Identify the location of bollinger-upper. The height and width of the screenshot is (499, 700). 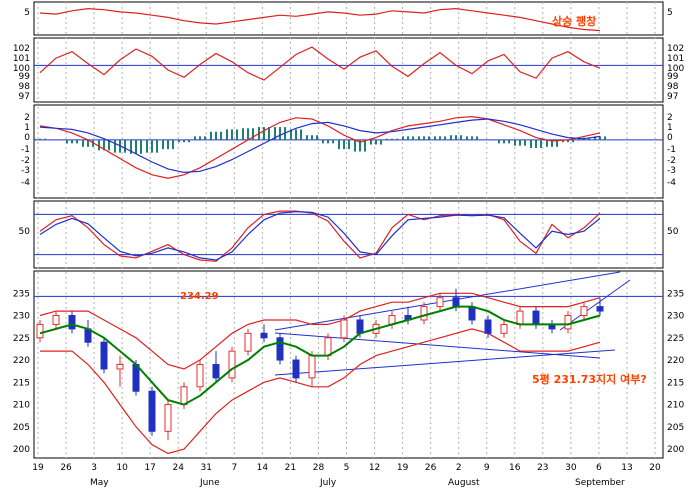
(320, 331).